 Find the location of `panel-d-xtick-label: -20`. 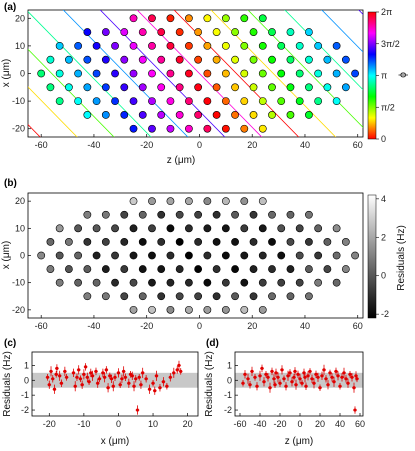

panel-d-xtick-label: -20 is located at coordinates (279, 424).